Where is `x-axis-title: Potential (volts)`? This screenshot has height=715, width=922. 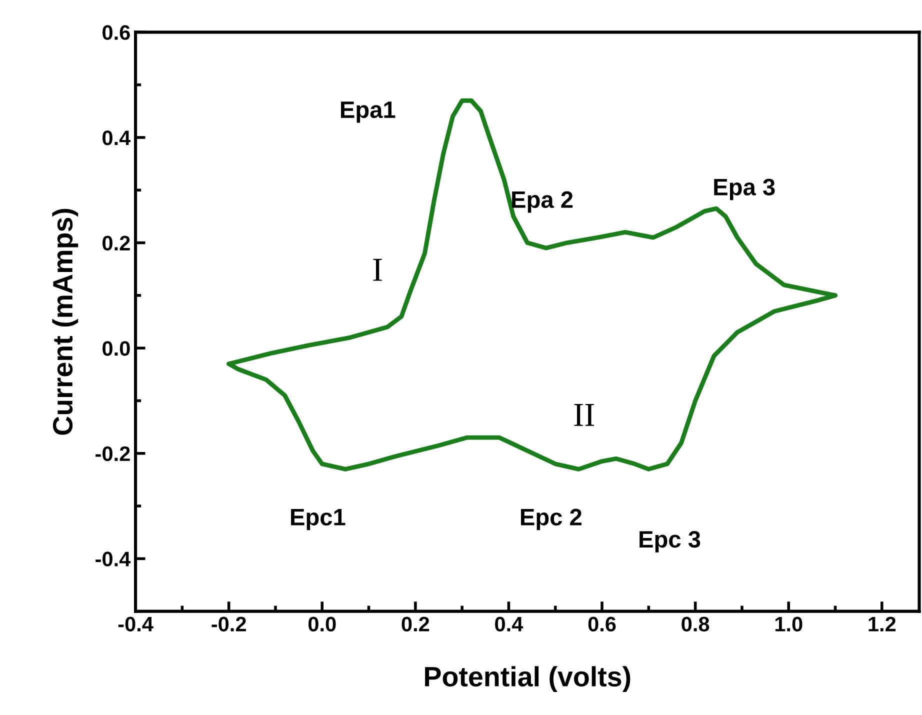
x-axis-title: Potential (volts) is located at coordinates (527, 679).